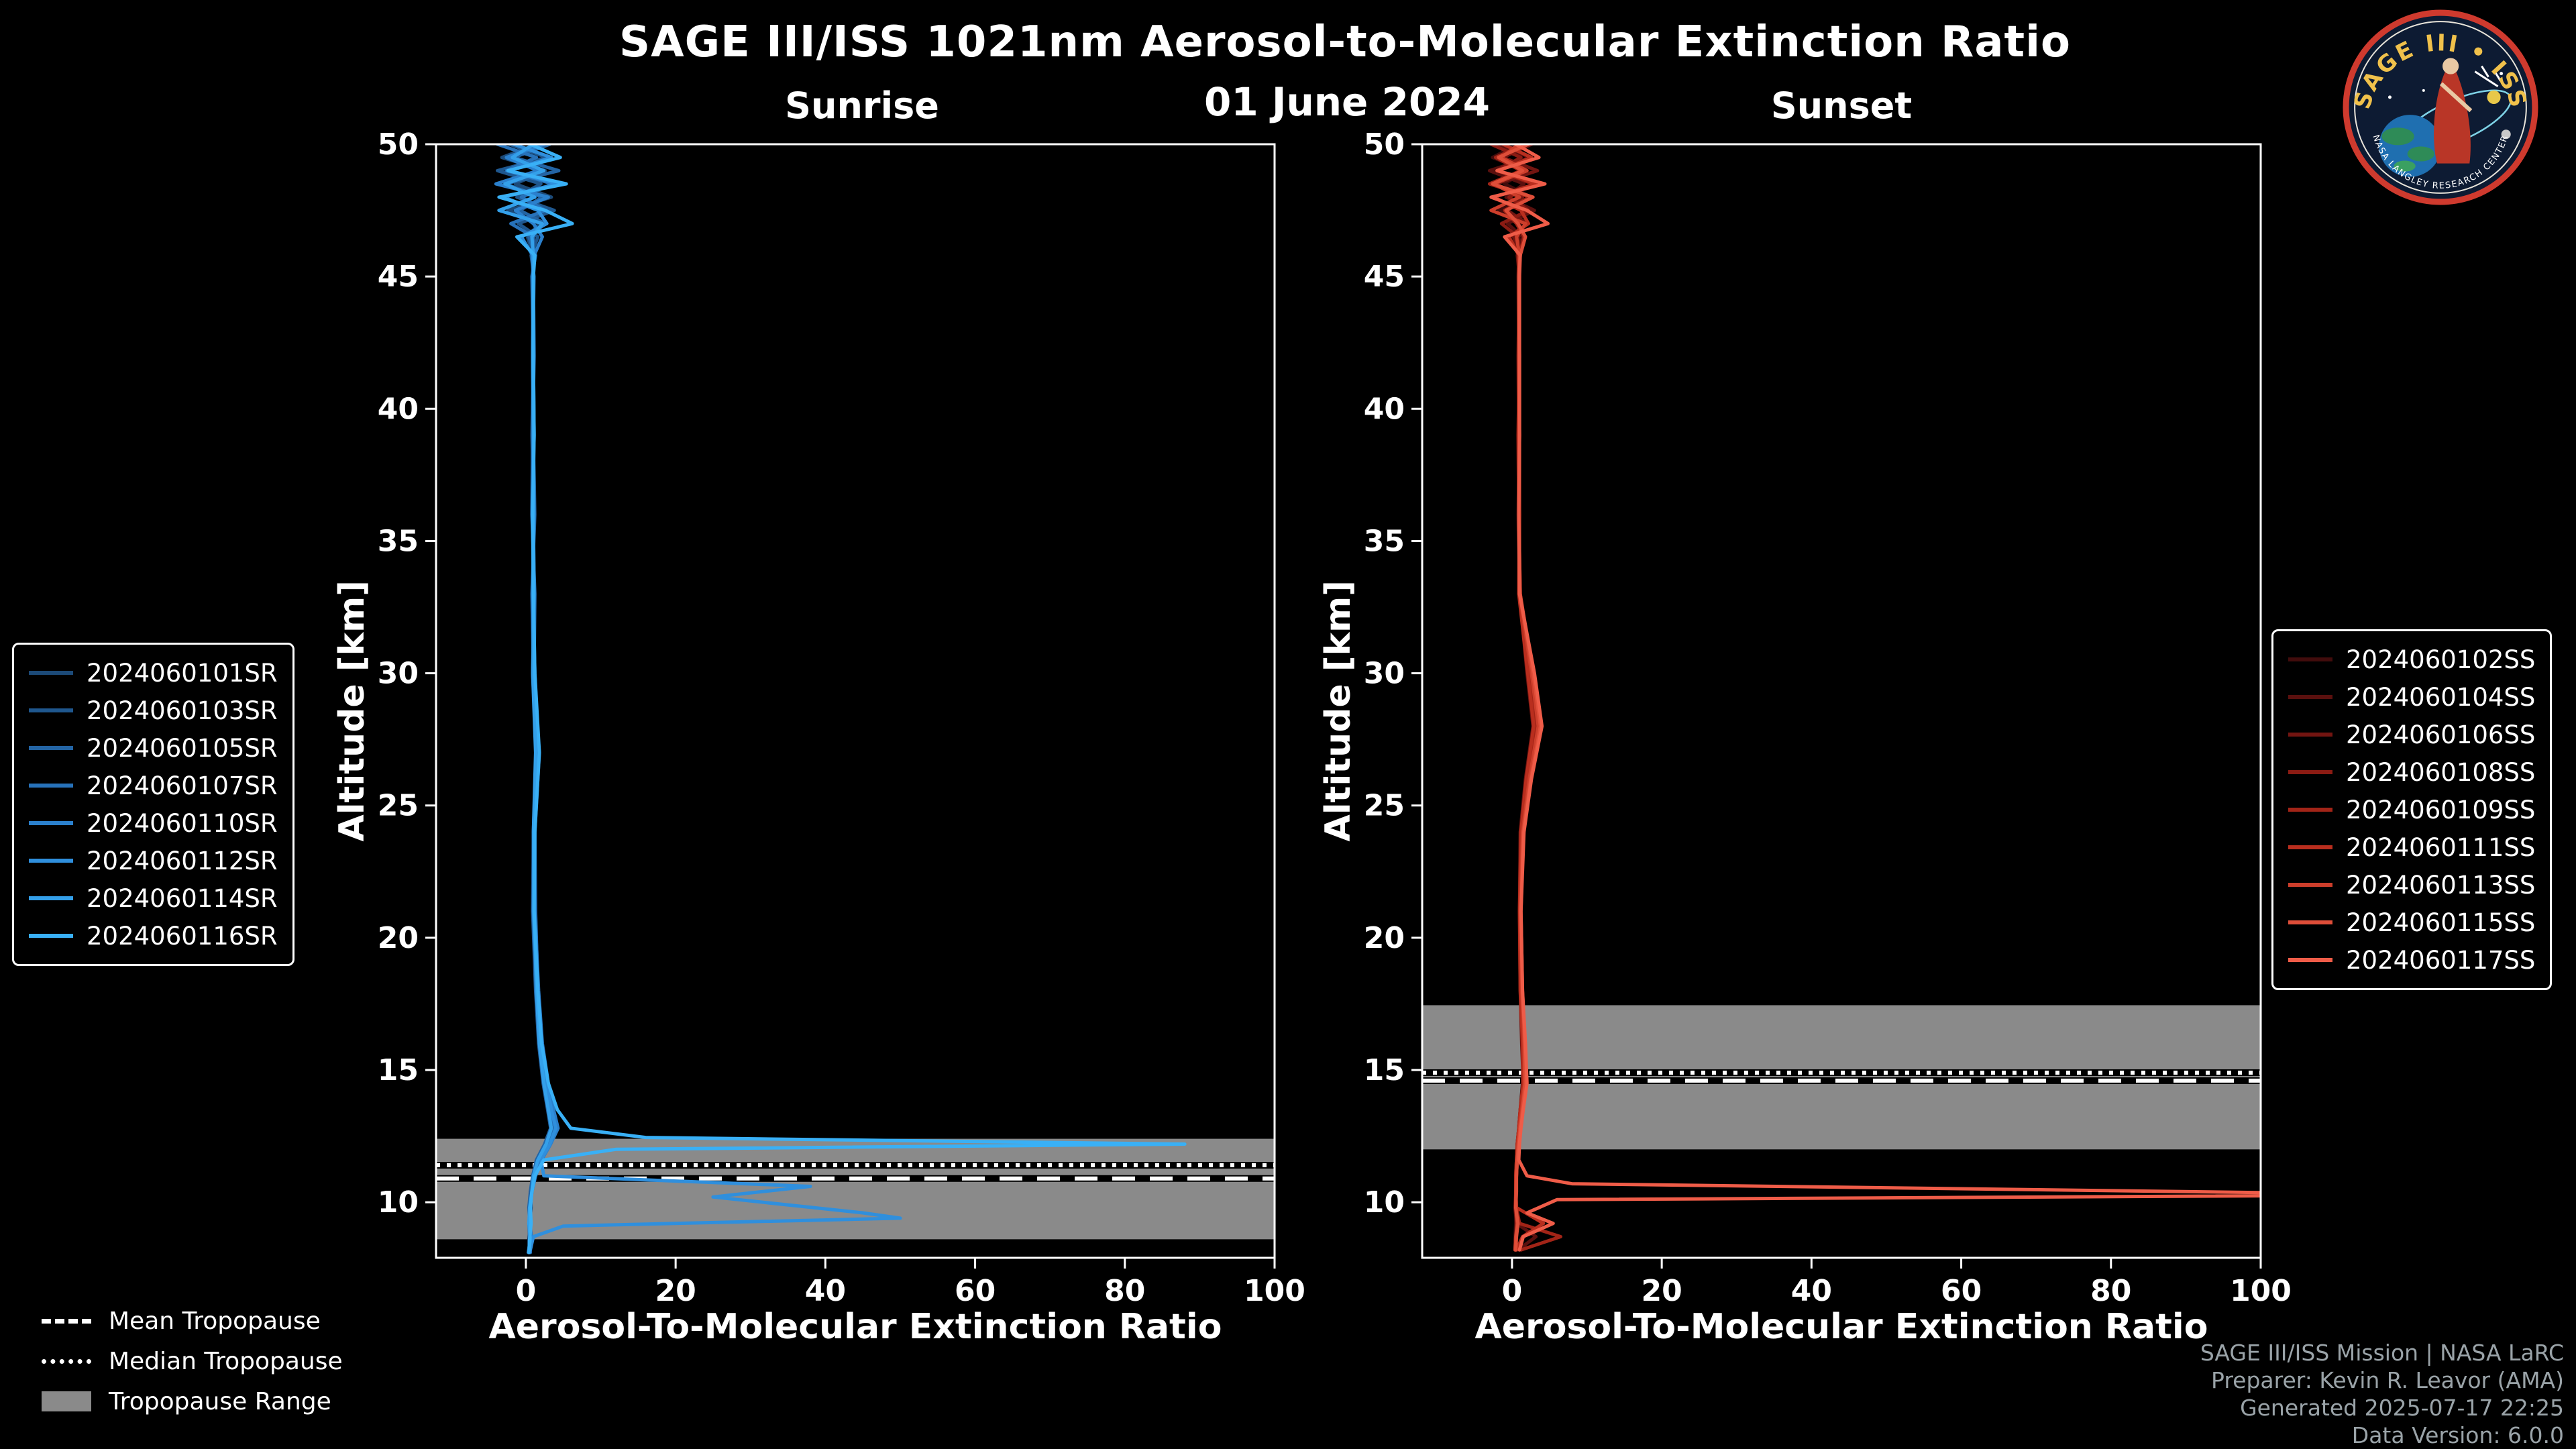  I want to click on sunrise-panel-title: Sunrise, so click(862, 106).